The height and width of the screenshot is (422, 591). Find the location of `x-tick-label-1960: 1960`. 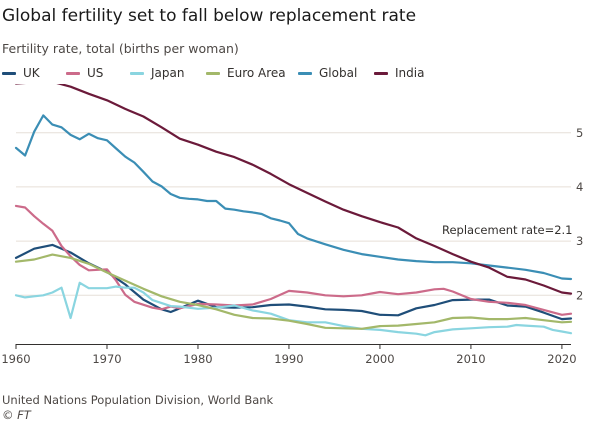

x-tick-label-1960: 1960 is located at coordinates (15, 359).